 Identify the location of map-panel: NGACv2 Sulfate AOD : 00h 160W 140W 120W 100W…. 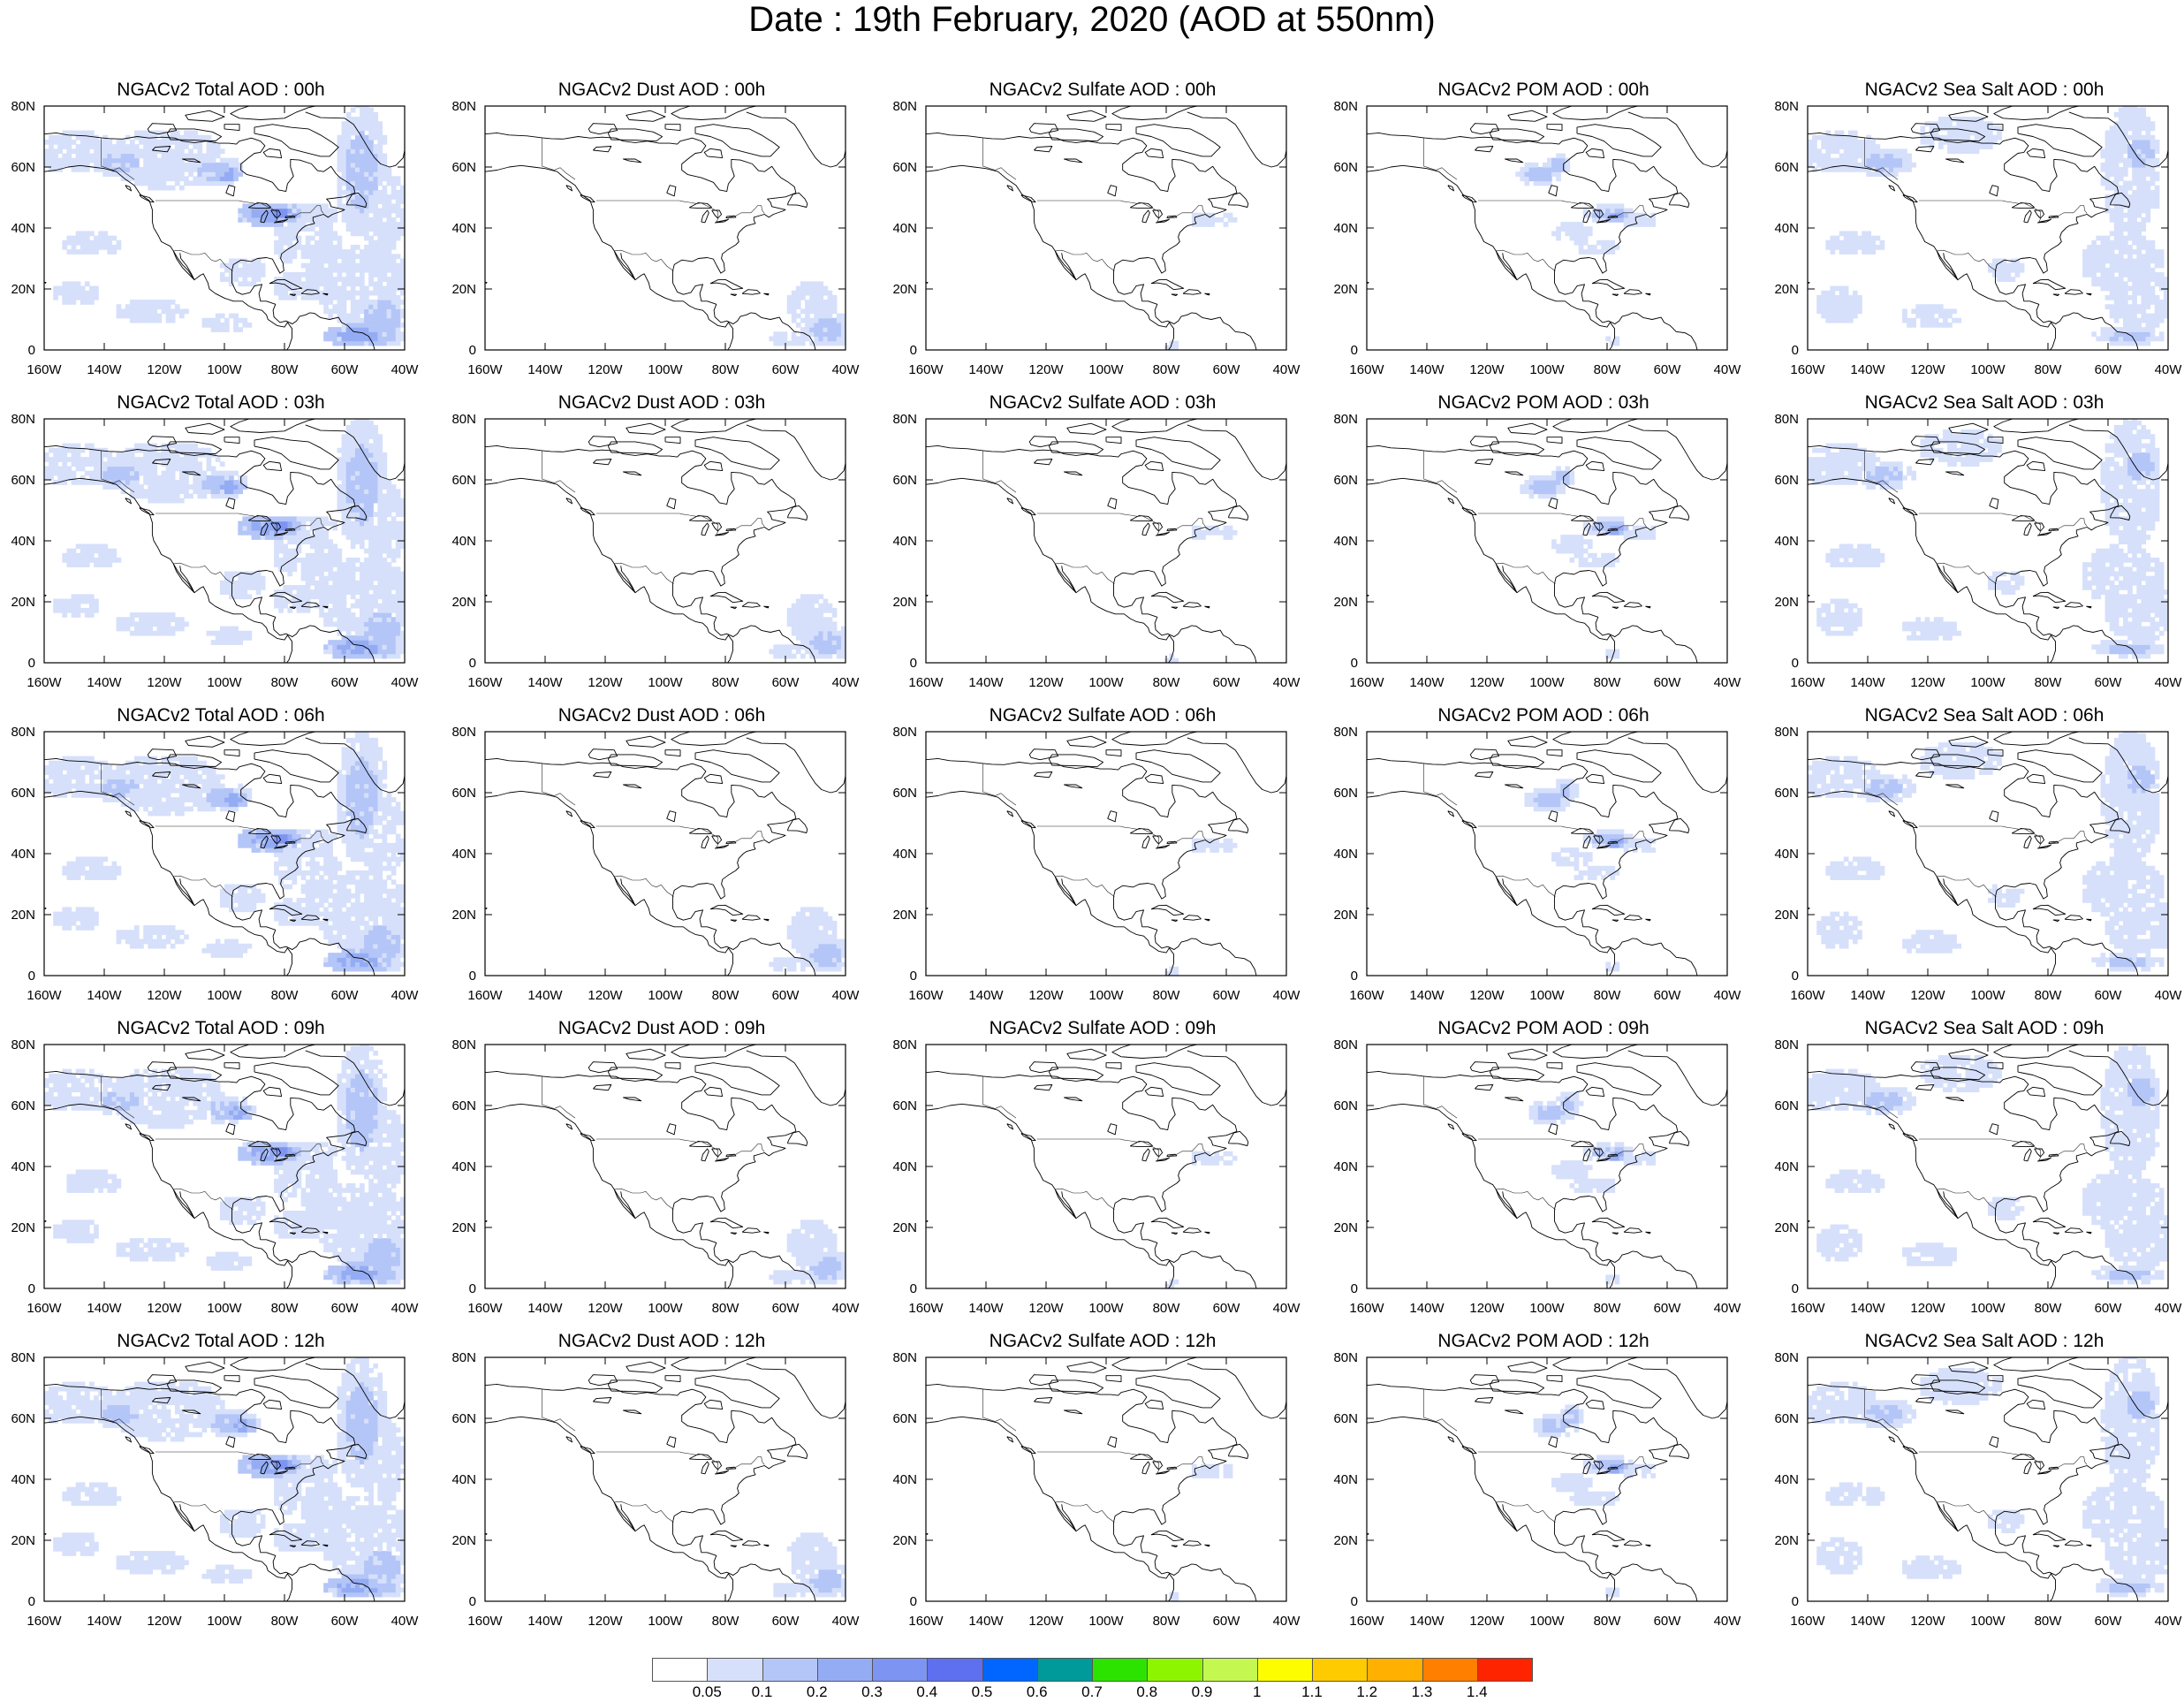
(1130, 250).